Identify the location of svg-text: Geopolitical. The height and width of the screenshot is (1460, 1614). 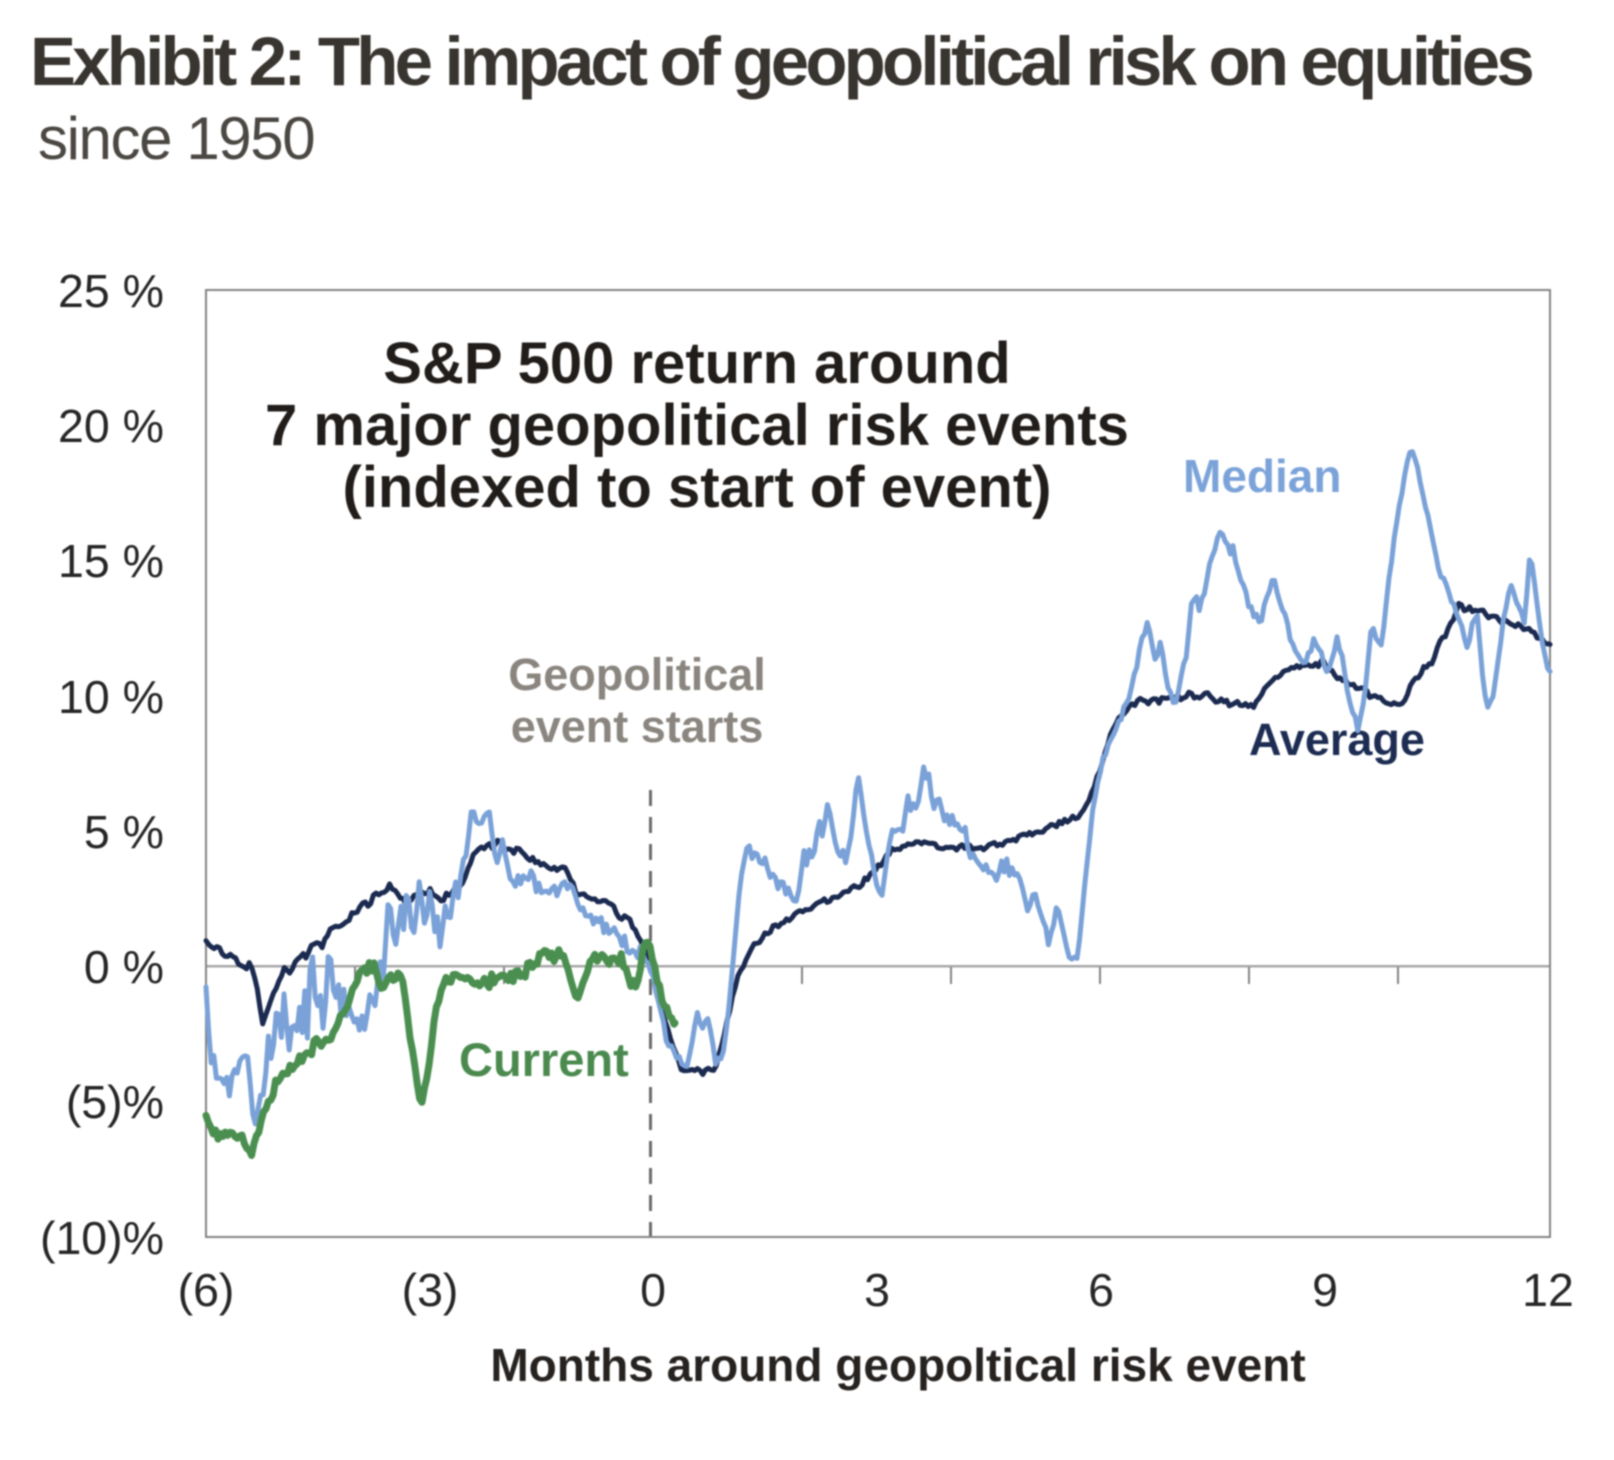
(637, 674).